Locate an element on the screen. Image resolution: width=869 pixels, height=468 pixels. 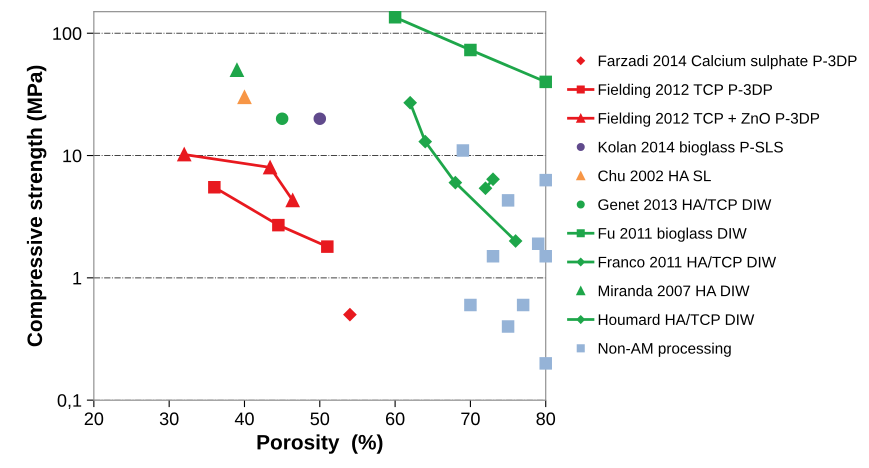
x-tick-label: 80 is located at coordinates (546, 419).